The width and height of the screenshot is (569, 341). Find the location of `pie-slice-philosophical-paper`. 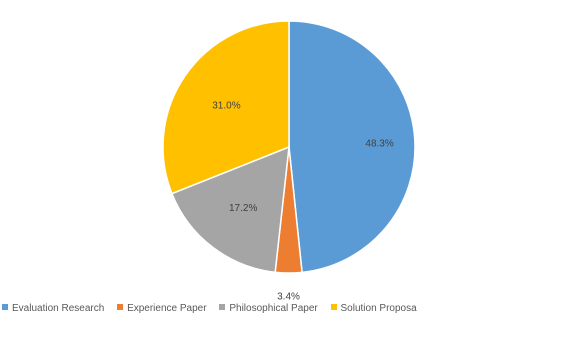

pie-slice-philosophical-paper is located at coordinates (230, 209).